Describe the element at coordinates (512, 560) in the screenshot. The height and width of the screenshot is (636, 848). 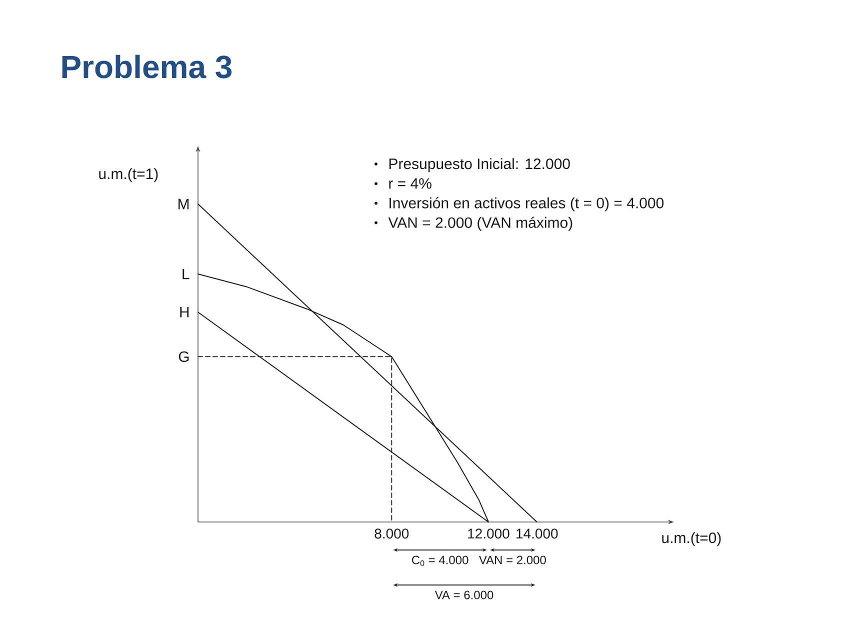
I see `text: VAN = 2.000` at that location.